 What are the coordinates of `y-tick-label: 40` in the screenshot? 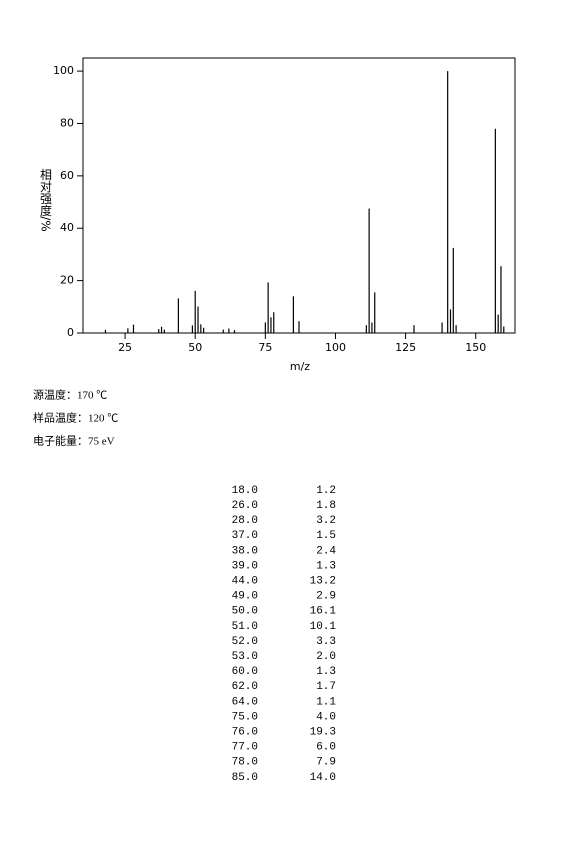 It's located at (67, 227).